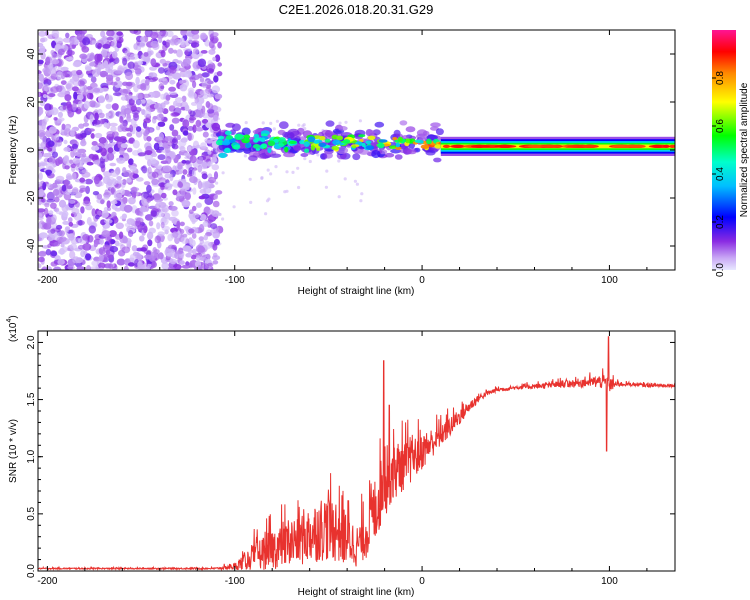 Image resolution: width=750 pixels, height=600 pixels. I want to click on chart-title: C2E1.2026.018.20.31.G29, so click(356, 9).